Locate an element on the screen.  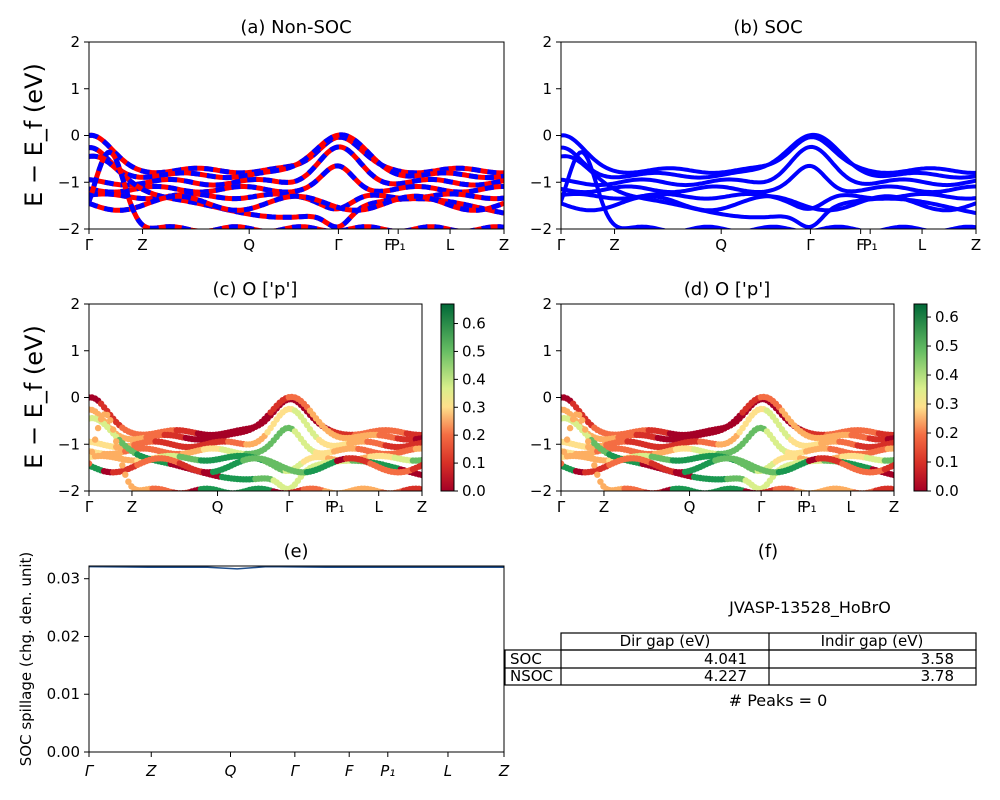
ylabel-a: E − E_f (eV) is located at coordinates (34, 135).